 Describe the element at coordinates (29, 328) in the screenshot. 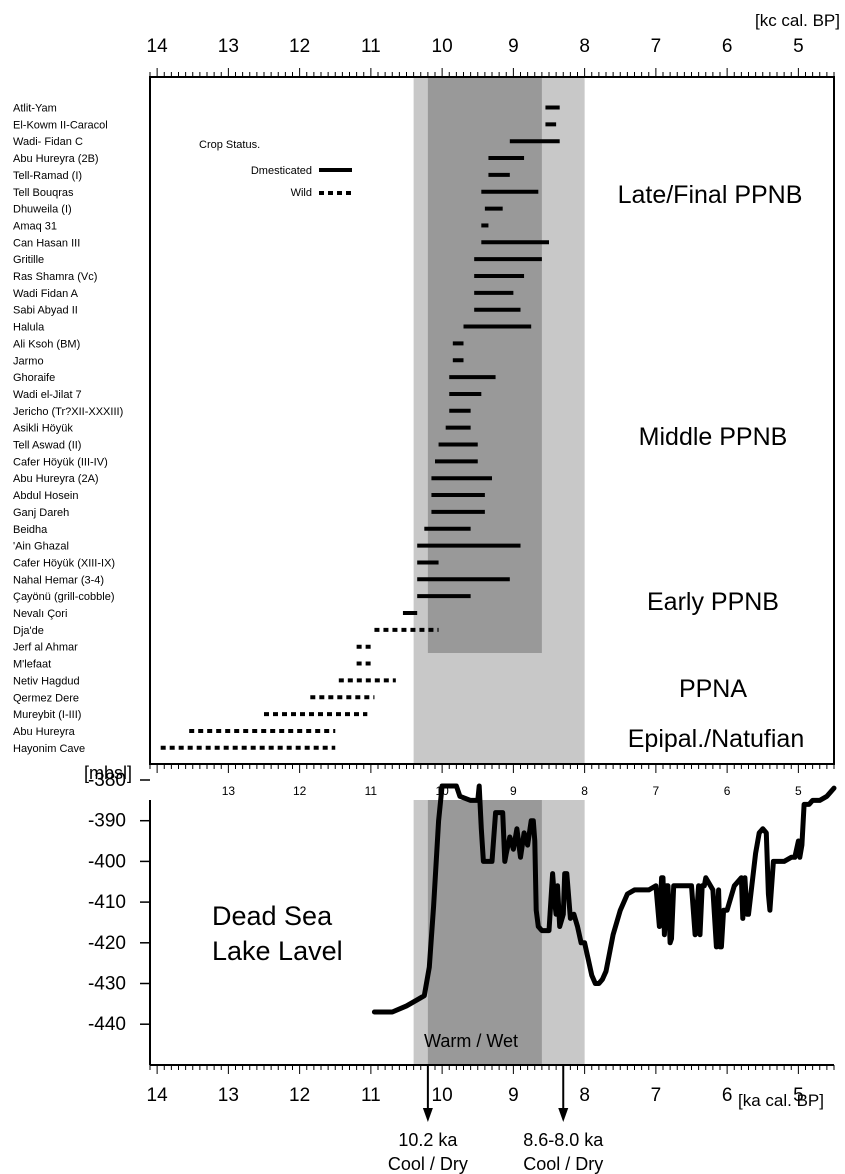

I see `site-label: Halula` at that location.